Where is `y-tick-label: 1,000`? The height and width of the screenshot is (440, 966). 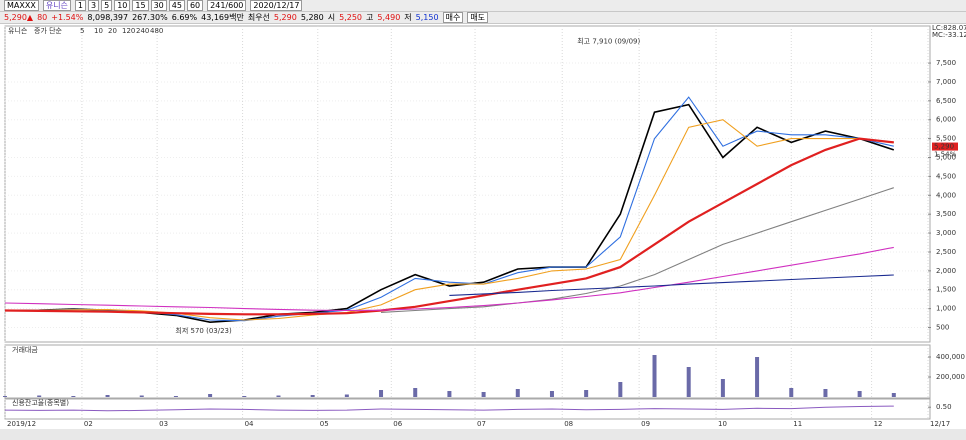 y-tick-label: 1,000 is located at coordinates (946, 309).